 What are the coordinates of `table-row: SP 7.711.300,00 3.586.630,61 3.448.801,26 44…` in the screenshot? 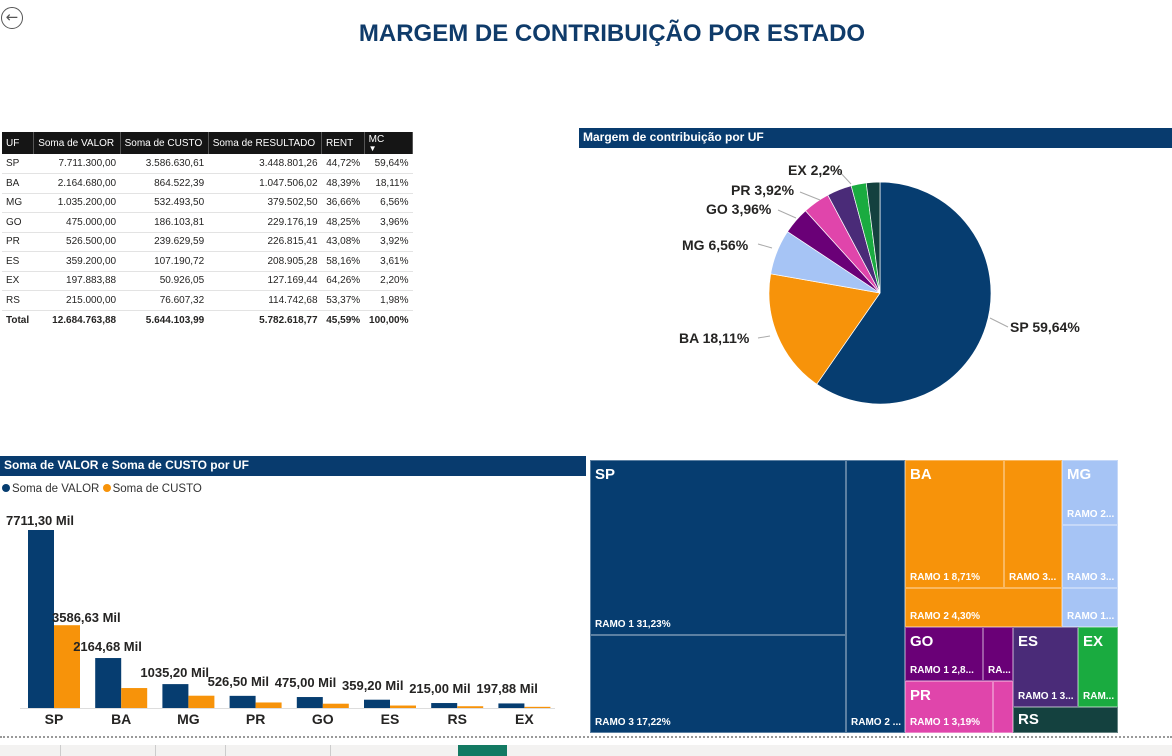 It's located at (207, 164).